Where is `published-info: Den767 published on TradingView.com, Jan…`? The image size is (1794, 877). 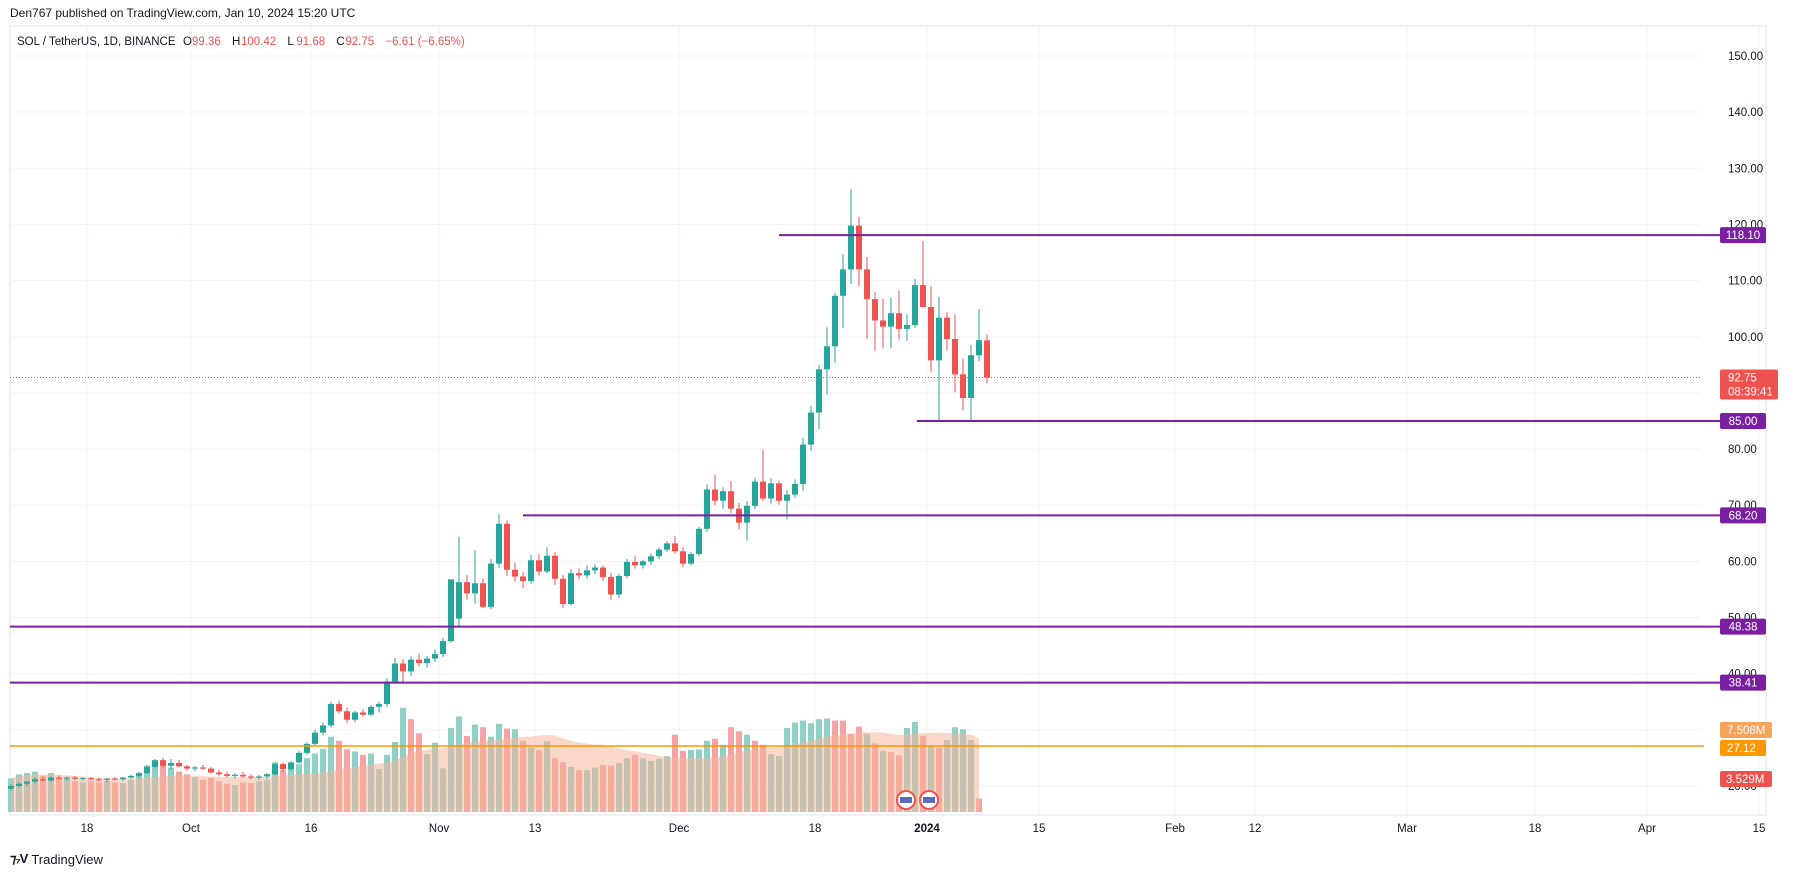 published-info: Den767 published on TradingView.com, Jan… is located at coordinates (183, 13).